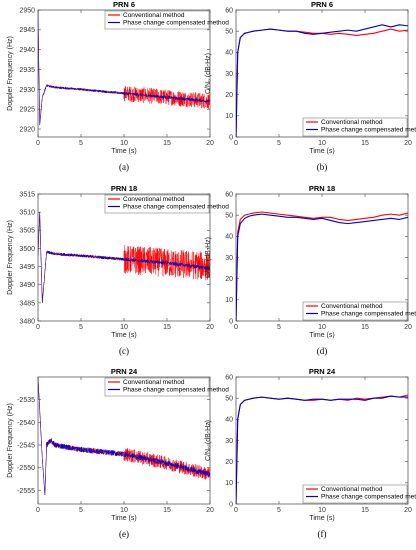  Describe the element at coordinates (27, 110) in the screenshot. I see `y-tick-label: 2925` at that location.